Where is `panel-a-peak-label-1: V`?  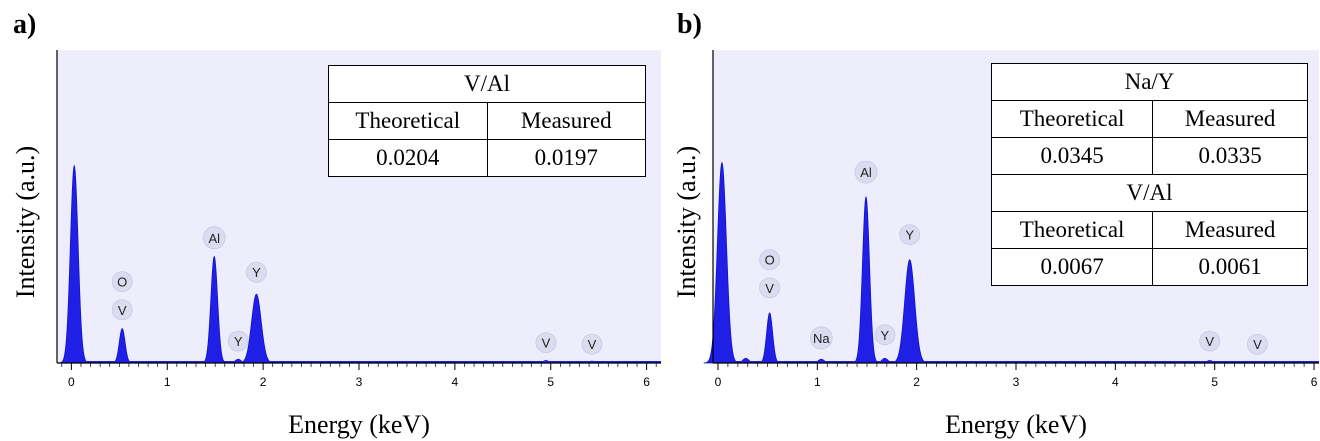
panel-a-peak-label-1: V is located at coordinates (122, 310).